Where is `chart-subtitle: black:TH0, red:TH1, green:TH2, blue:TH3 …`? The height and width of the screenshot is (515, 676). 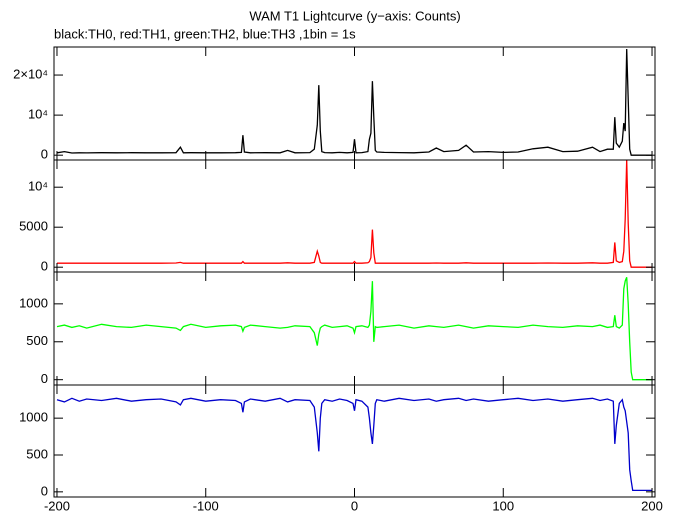
chart-subtitle: black:TH0, red:TH1, green:TH2, blue:TH3 … is located at coordinates (205, 33).